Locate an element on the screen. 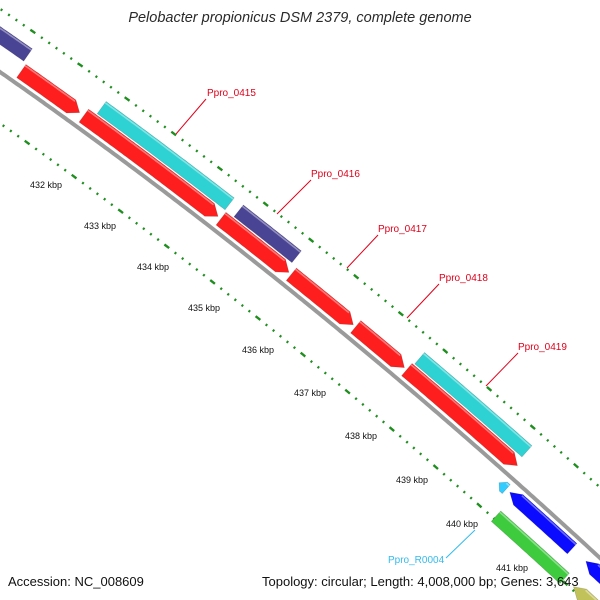  blue-feature-arrow is located at coordinates (543, 523).